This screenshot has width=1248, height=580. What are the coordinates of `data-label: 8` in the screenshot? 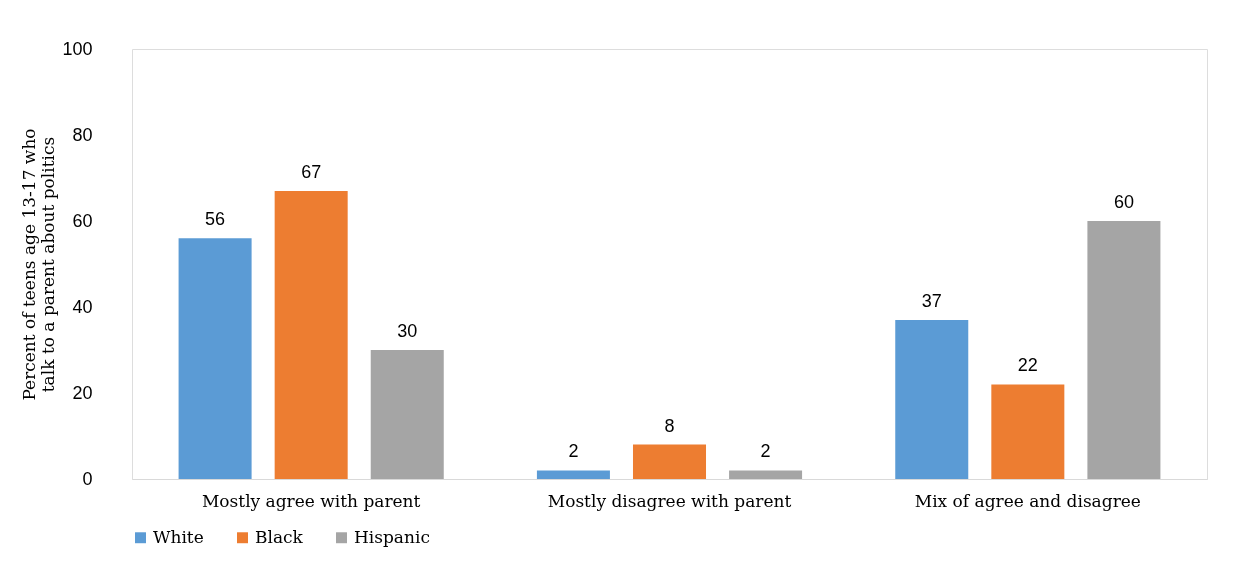 It's located at (669, 425).